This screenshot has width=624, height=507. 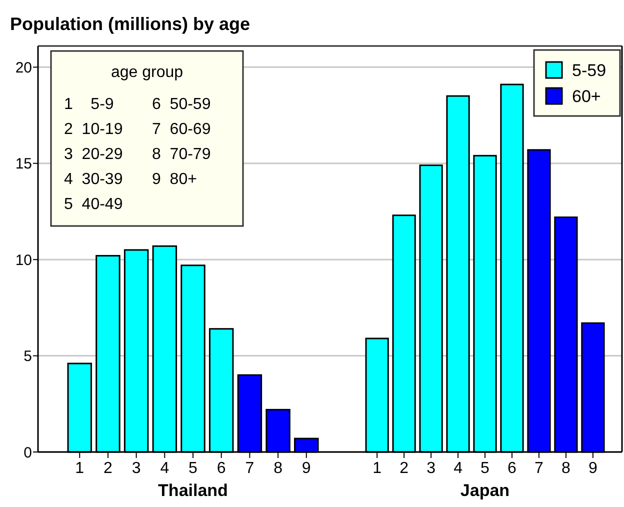 What do you see at coordinates (589, 70) in the screenshot?
I see `legend-label: 5-59` at bounding box center [589, 70].